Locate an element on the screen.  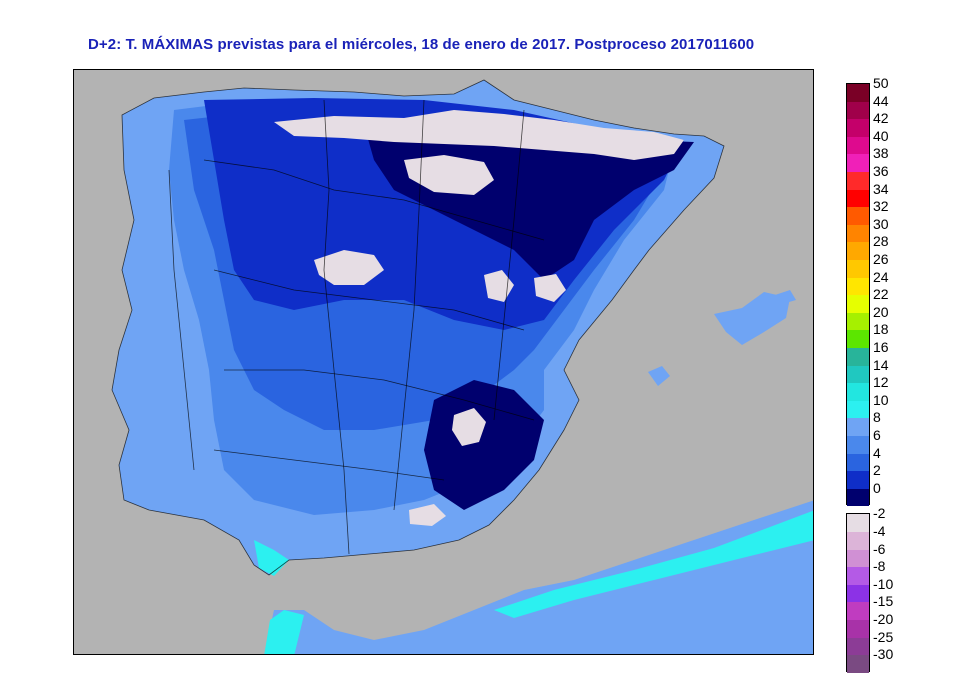
legend-label: 14 is located at coordinates (881, 364).